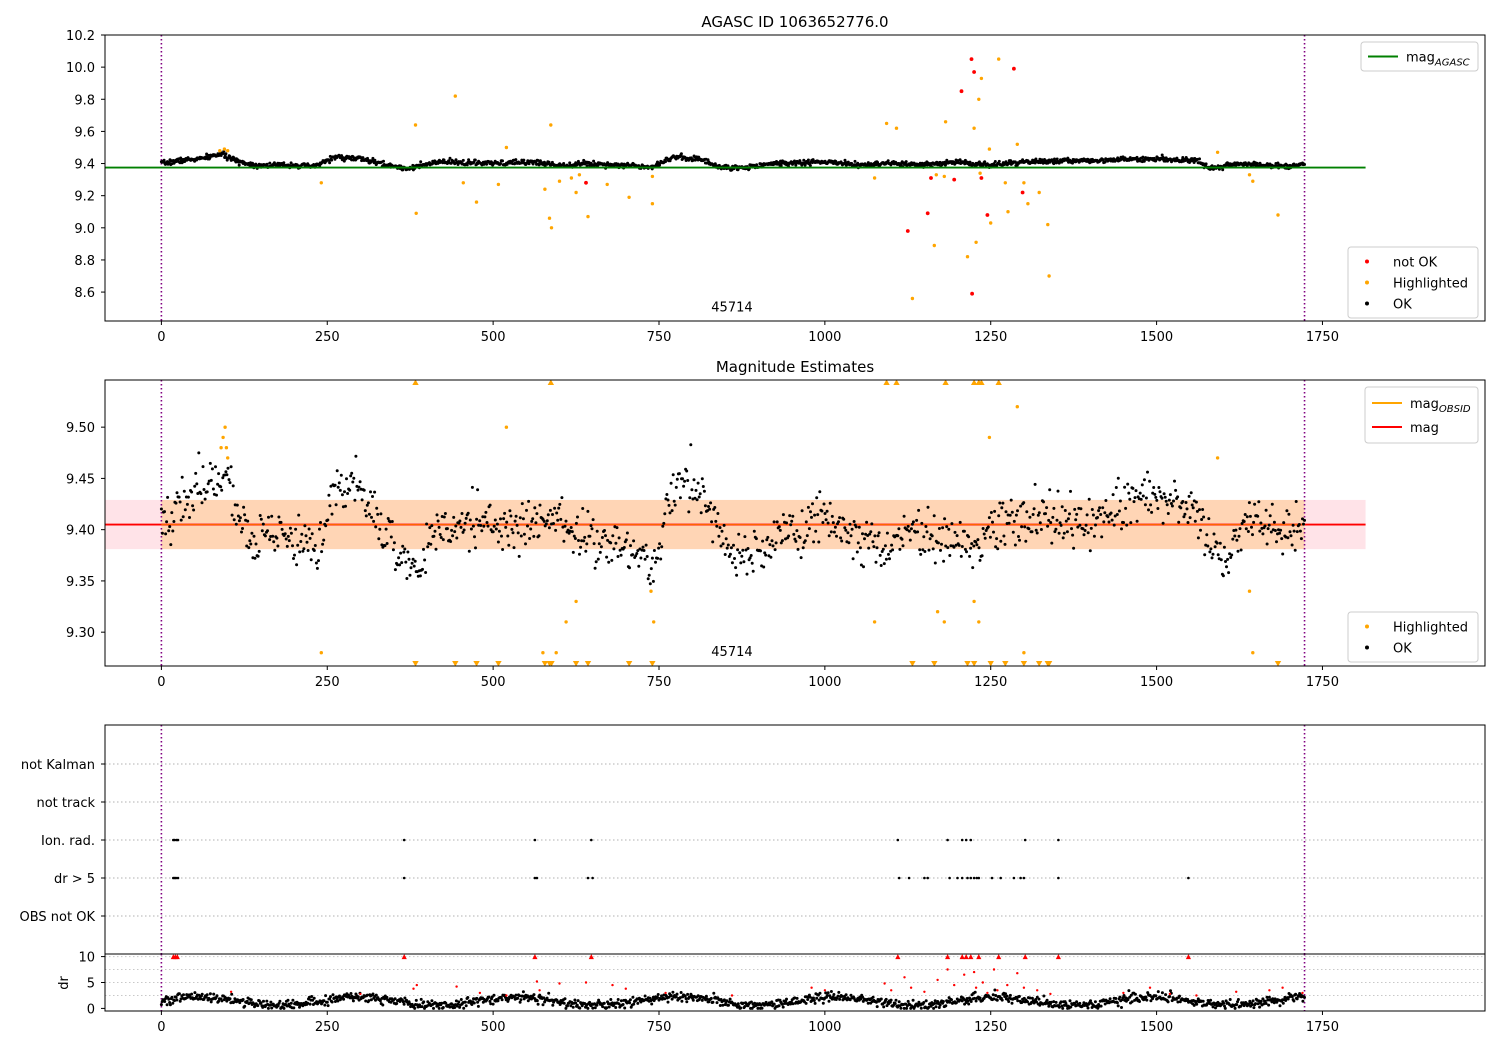 This screenshot has width=1500, height=1050. Describe the element at coordinates (954, 179) in the screenshot. I see `agasc-not-ok-point` at that location.